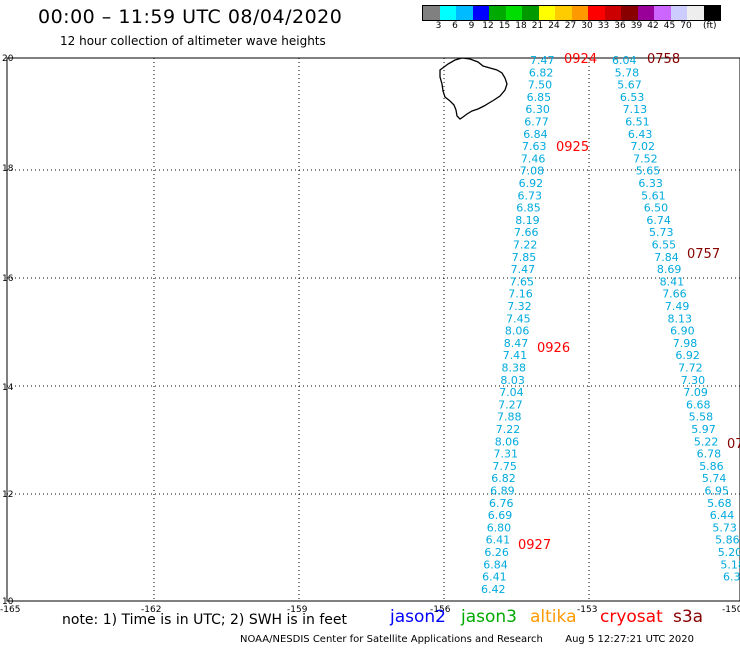 This screenshot has width=740, height=650. I want to click on wave-height-value: 6.43, so click(640, 134).